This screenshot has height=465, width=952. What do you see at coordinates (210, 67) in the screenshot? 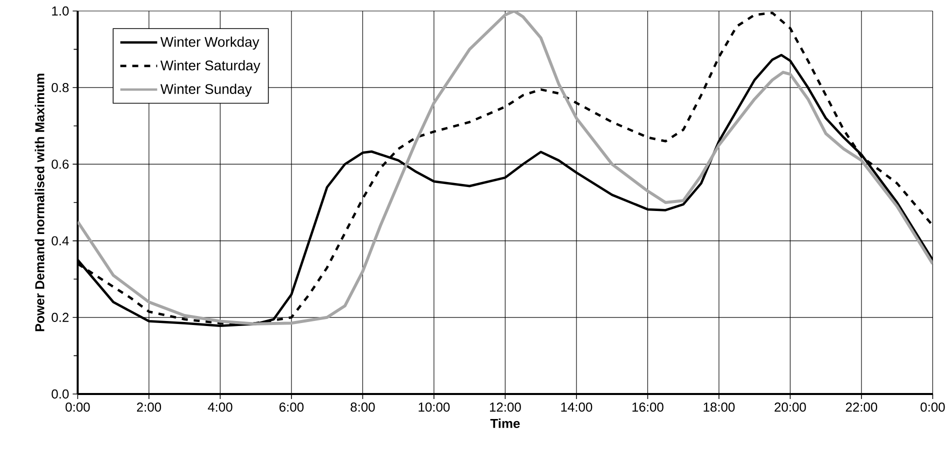
I see `legend-label: Winter Saturday` at bounding box center [210, 67].